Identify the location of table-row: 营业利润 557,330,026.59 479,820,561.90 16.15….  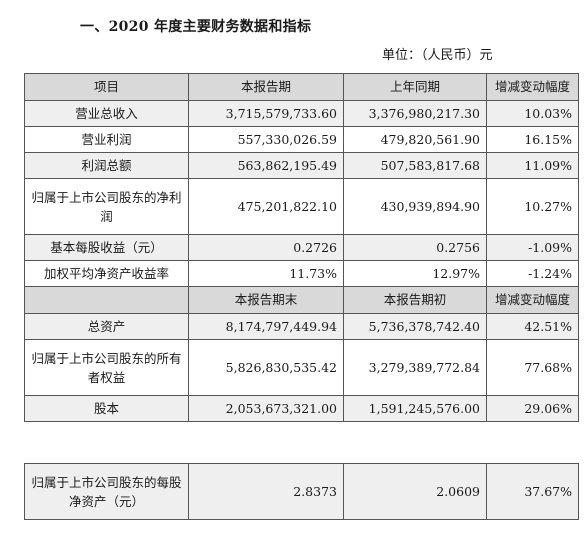
(301, 139).